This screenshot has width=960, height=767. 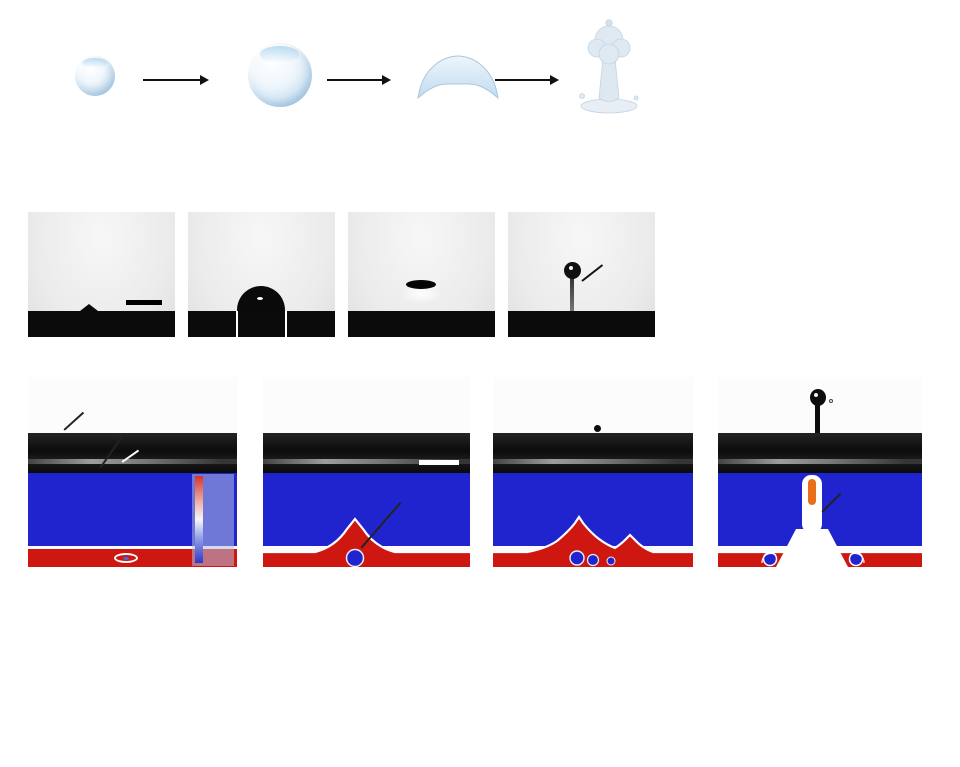 I want to click on arrow-accumulation, so click(x=176, y=80).